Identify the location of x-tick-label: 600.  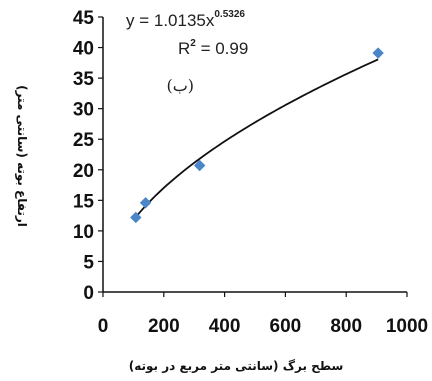
(286, 326).